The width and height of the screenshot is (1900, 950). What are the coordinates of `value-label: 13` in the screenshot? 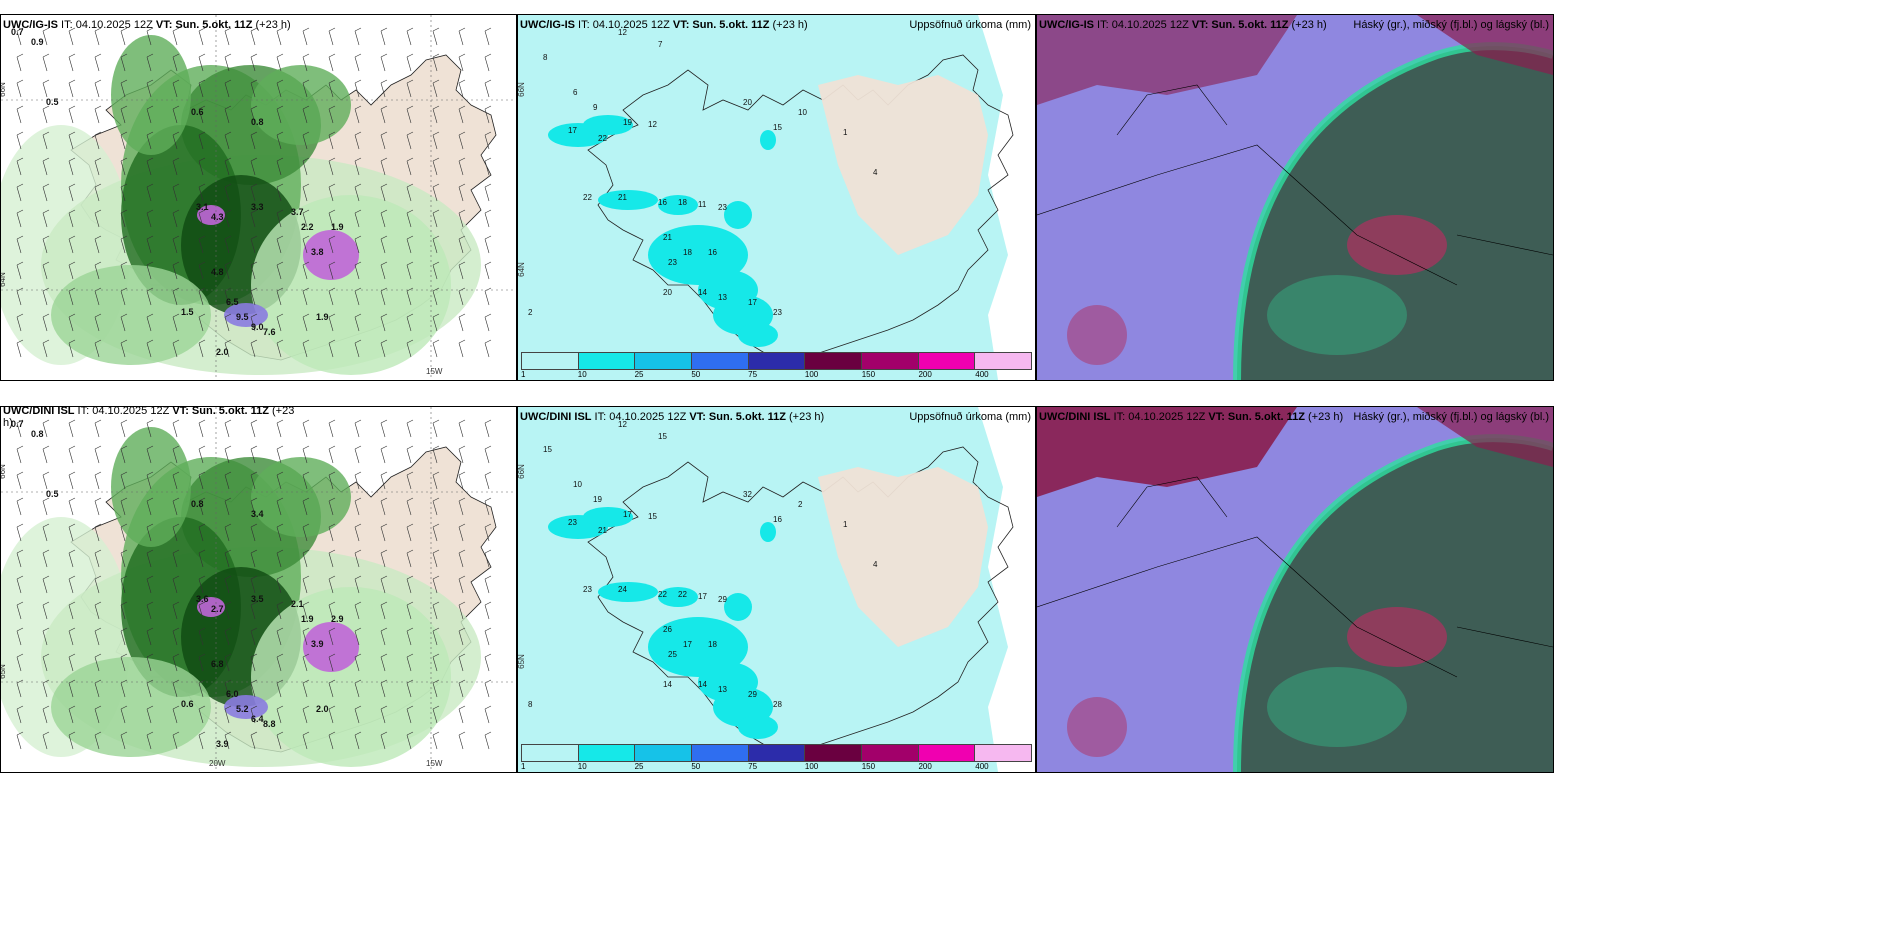 It's located at (722, 297).